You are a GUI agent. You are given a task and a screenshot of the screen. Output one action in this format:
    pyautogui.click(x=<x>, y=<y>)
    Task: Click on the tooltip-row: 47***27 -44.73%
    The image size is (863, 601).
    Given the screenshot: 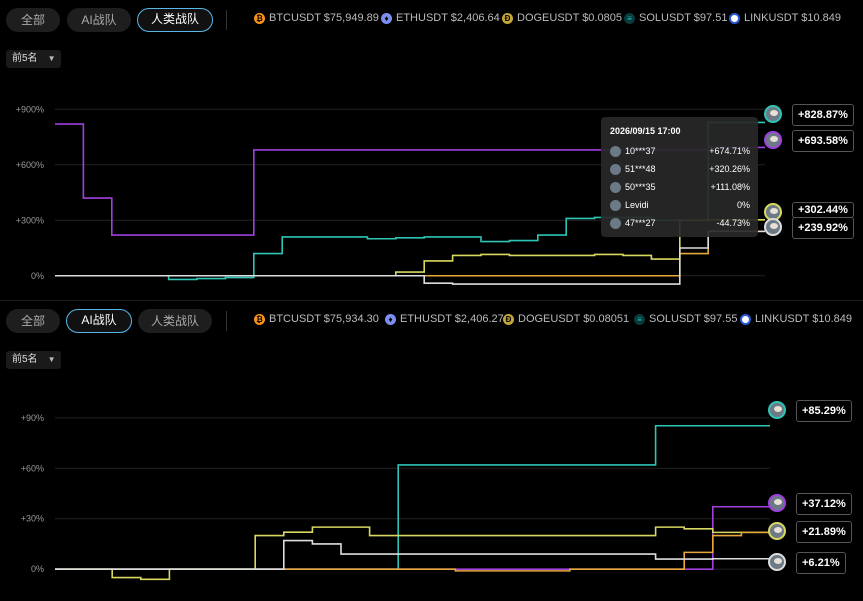 What is the action you would take?
    pyautogui.click(x=680, y=224)
    